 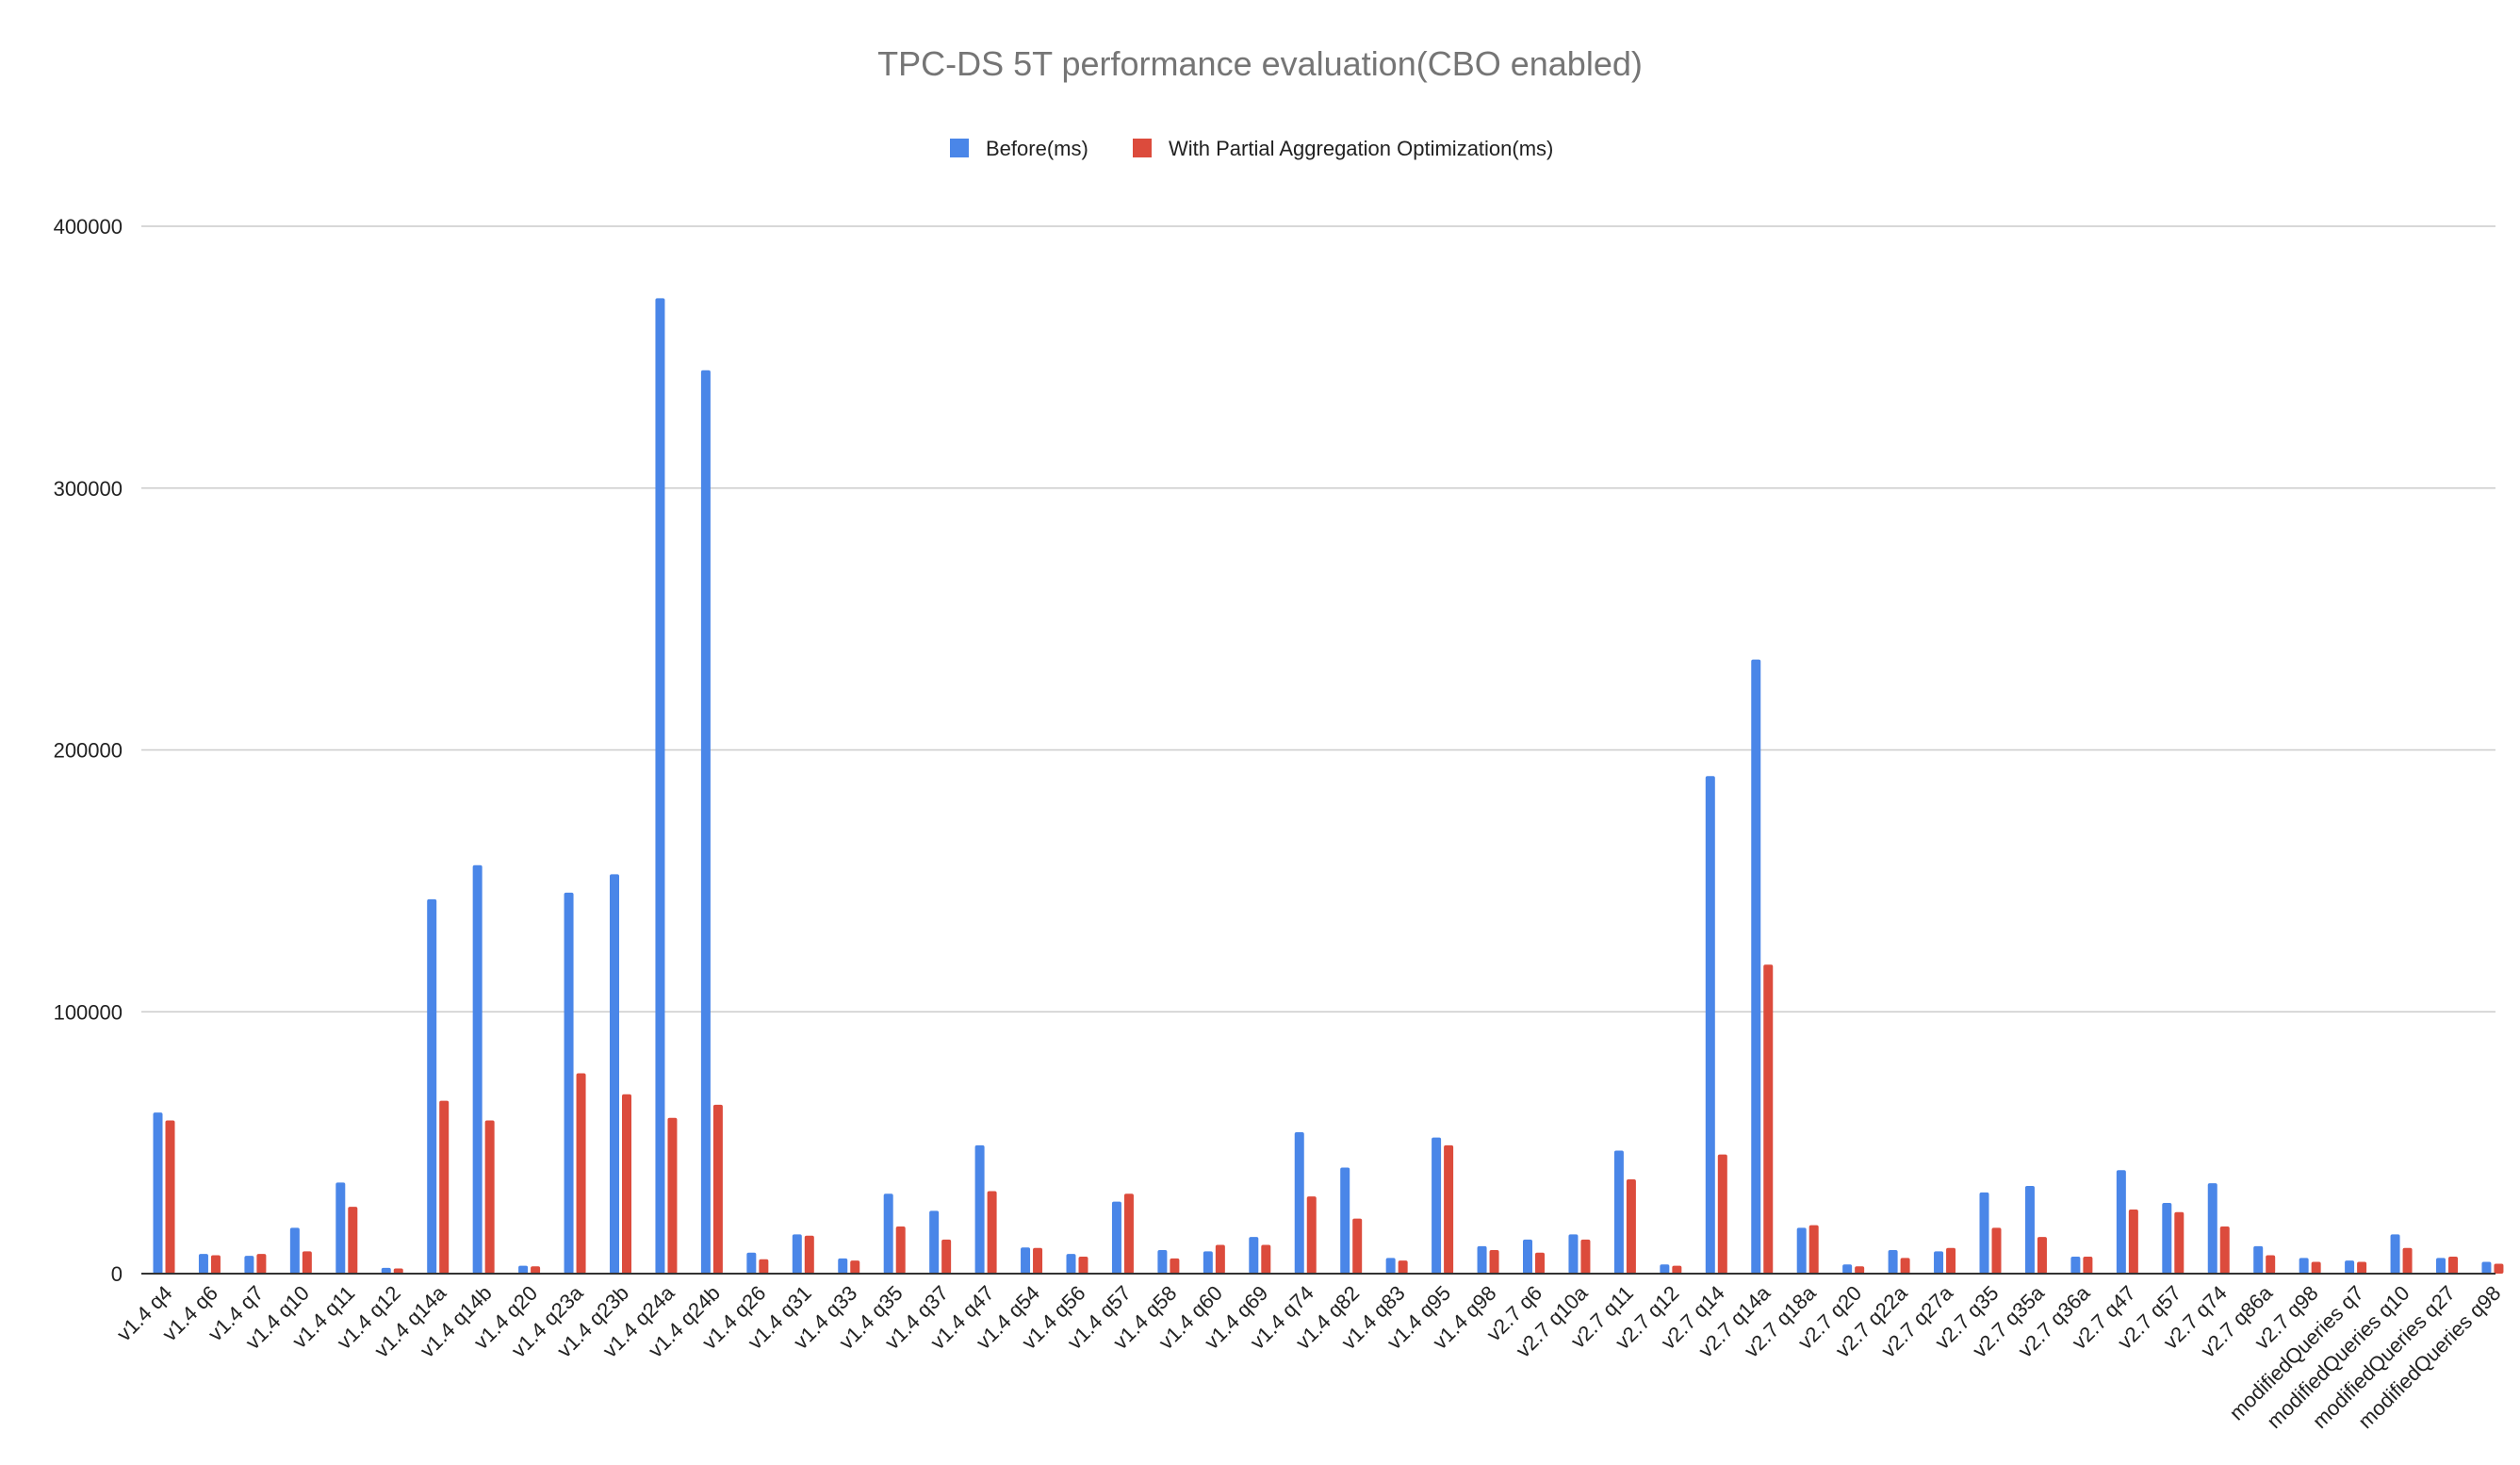 I want to click on y-tick-label: 300000, so click(x=88, y=489).